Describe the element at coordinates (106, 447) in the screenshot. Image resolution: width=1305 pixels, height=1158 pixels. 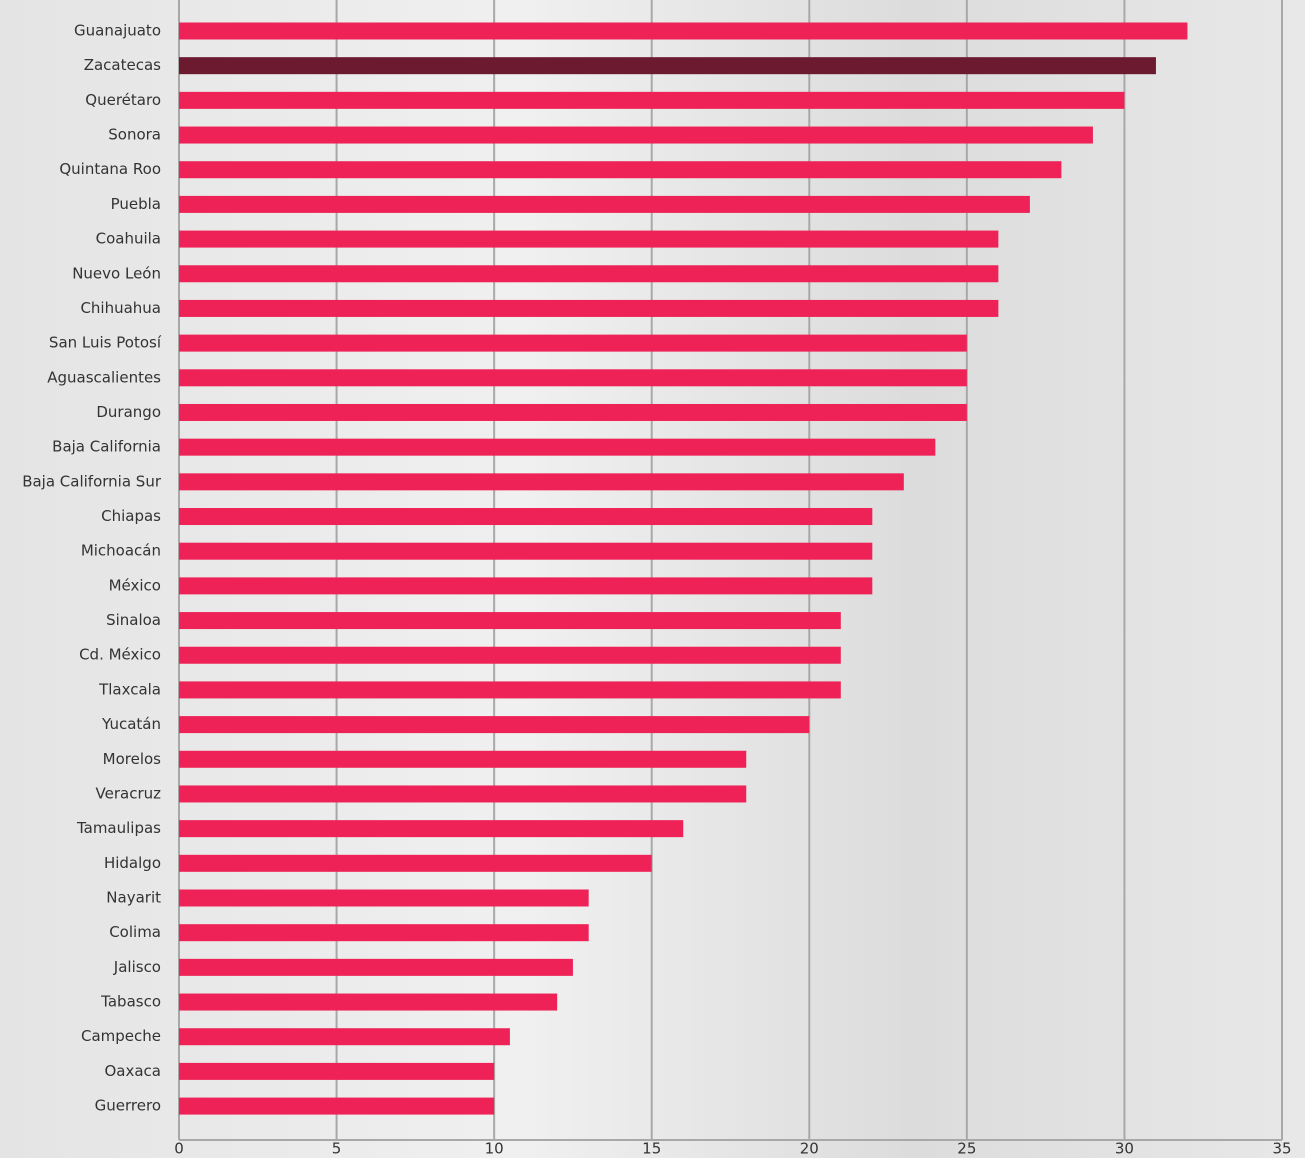
I see `y-tick-label: Baja California` at that location.